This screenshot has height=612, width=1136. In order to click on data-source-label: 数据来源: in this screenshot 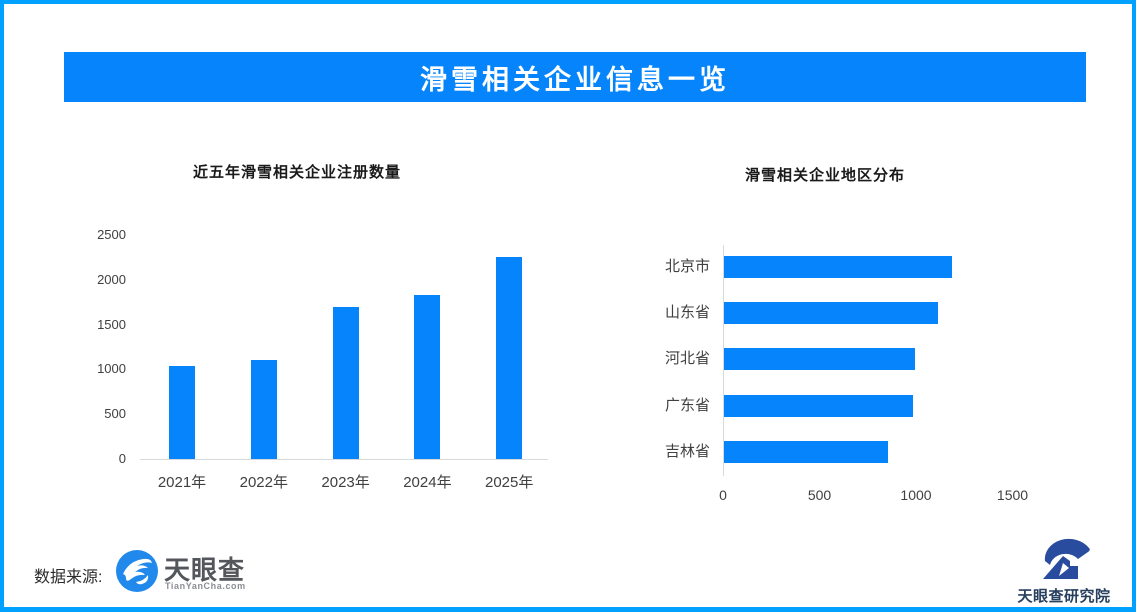, I will do `click(68, 577)`.